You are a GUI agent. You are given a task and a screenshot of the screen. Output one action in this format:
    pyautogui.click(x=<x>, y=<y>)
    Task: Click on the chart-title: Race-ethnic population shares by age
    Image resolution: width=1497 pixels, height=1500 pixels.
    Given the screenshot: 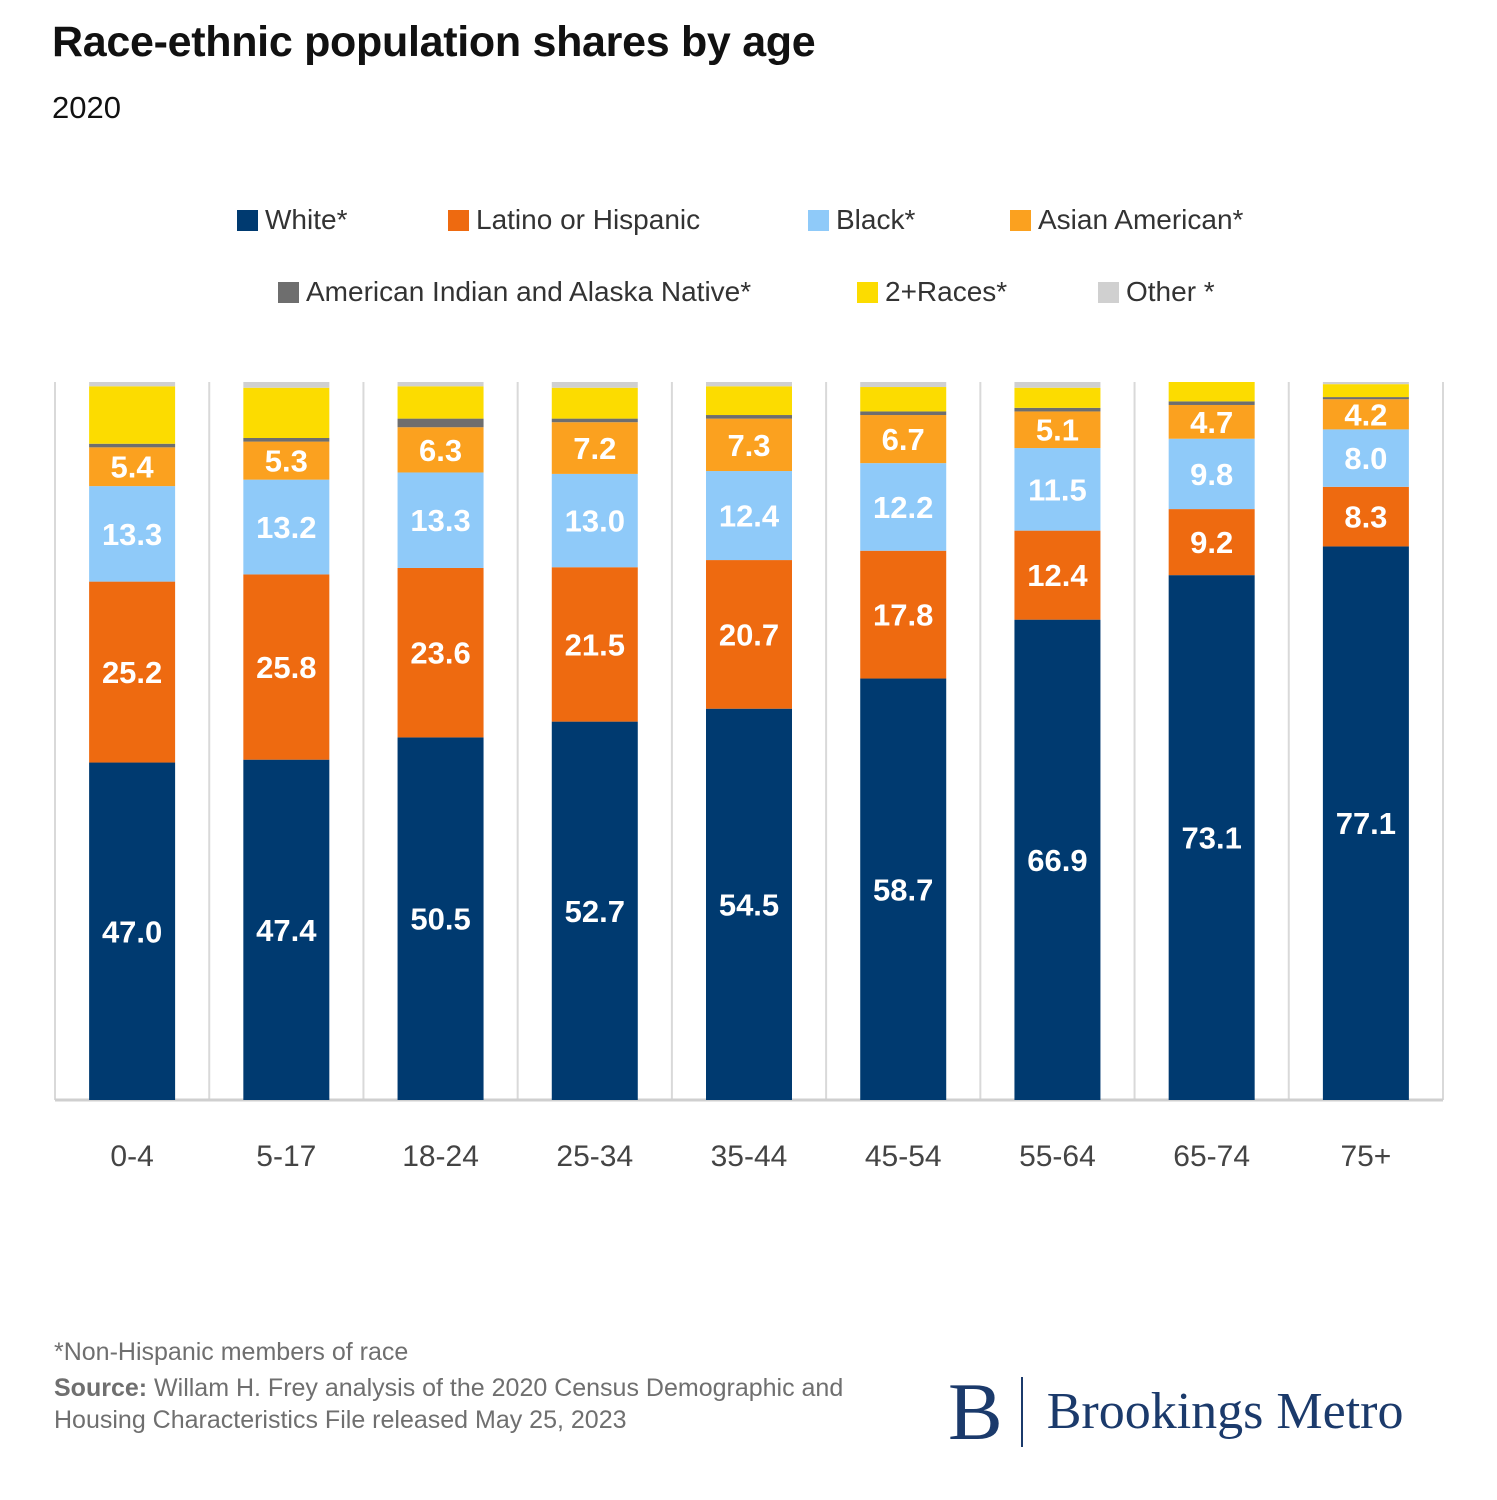 What is the action you would take?
    pyautogui.click(x=434, y=42)
    